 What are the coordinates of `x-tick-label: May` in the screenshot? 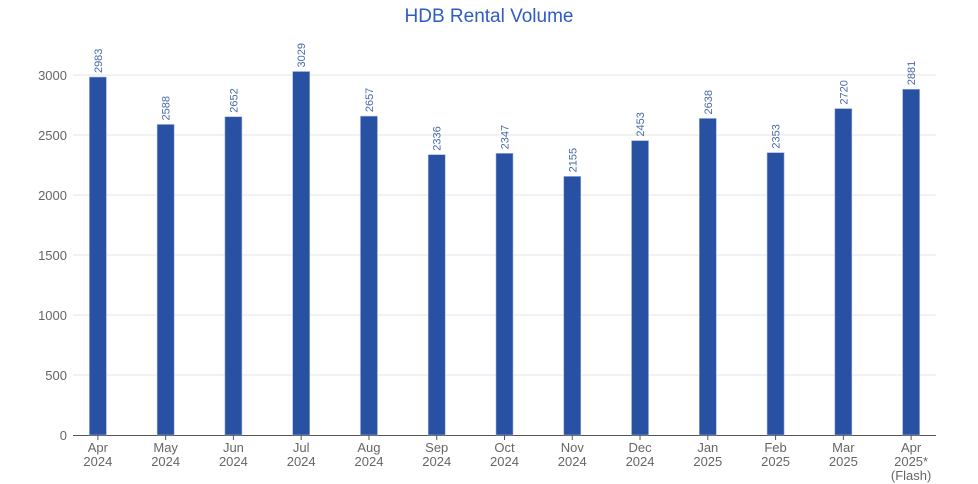 It's located at (165, 447).